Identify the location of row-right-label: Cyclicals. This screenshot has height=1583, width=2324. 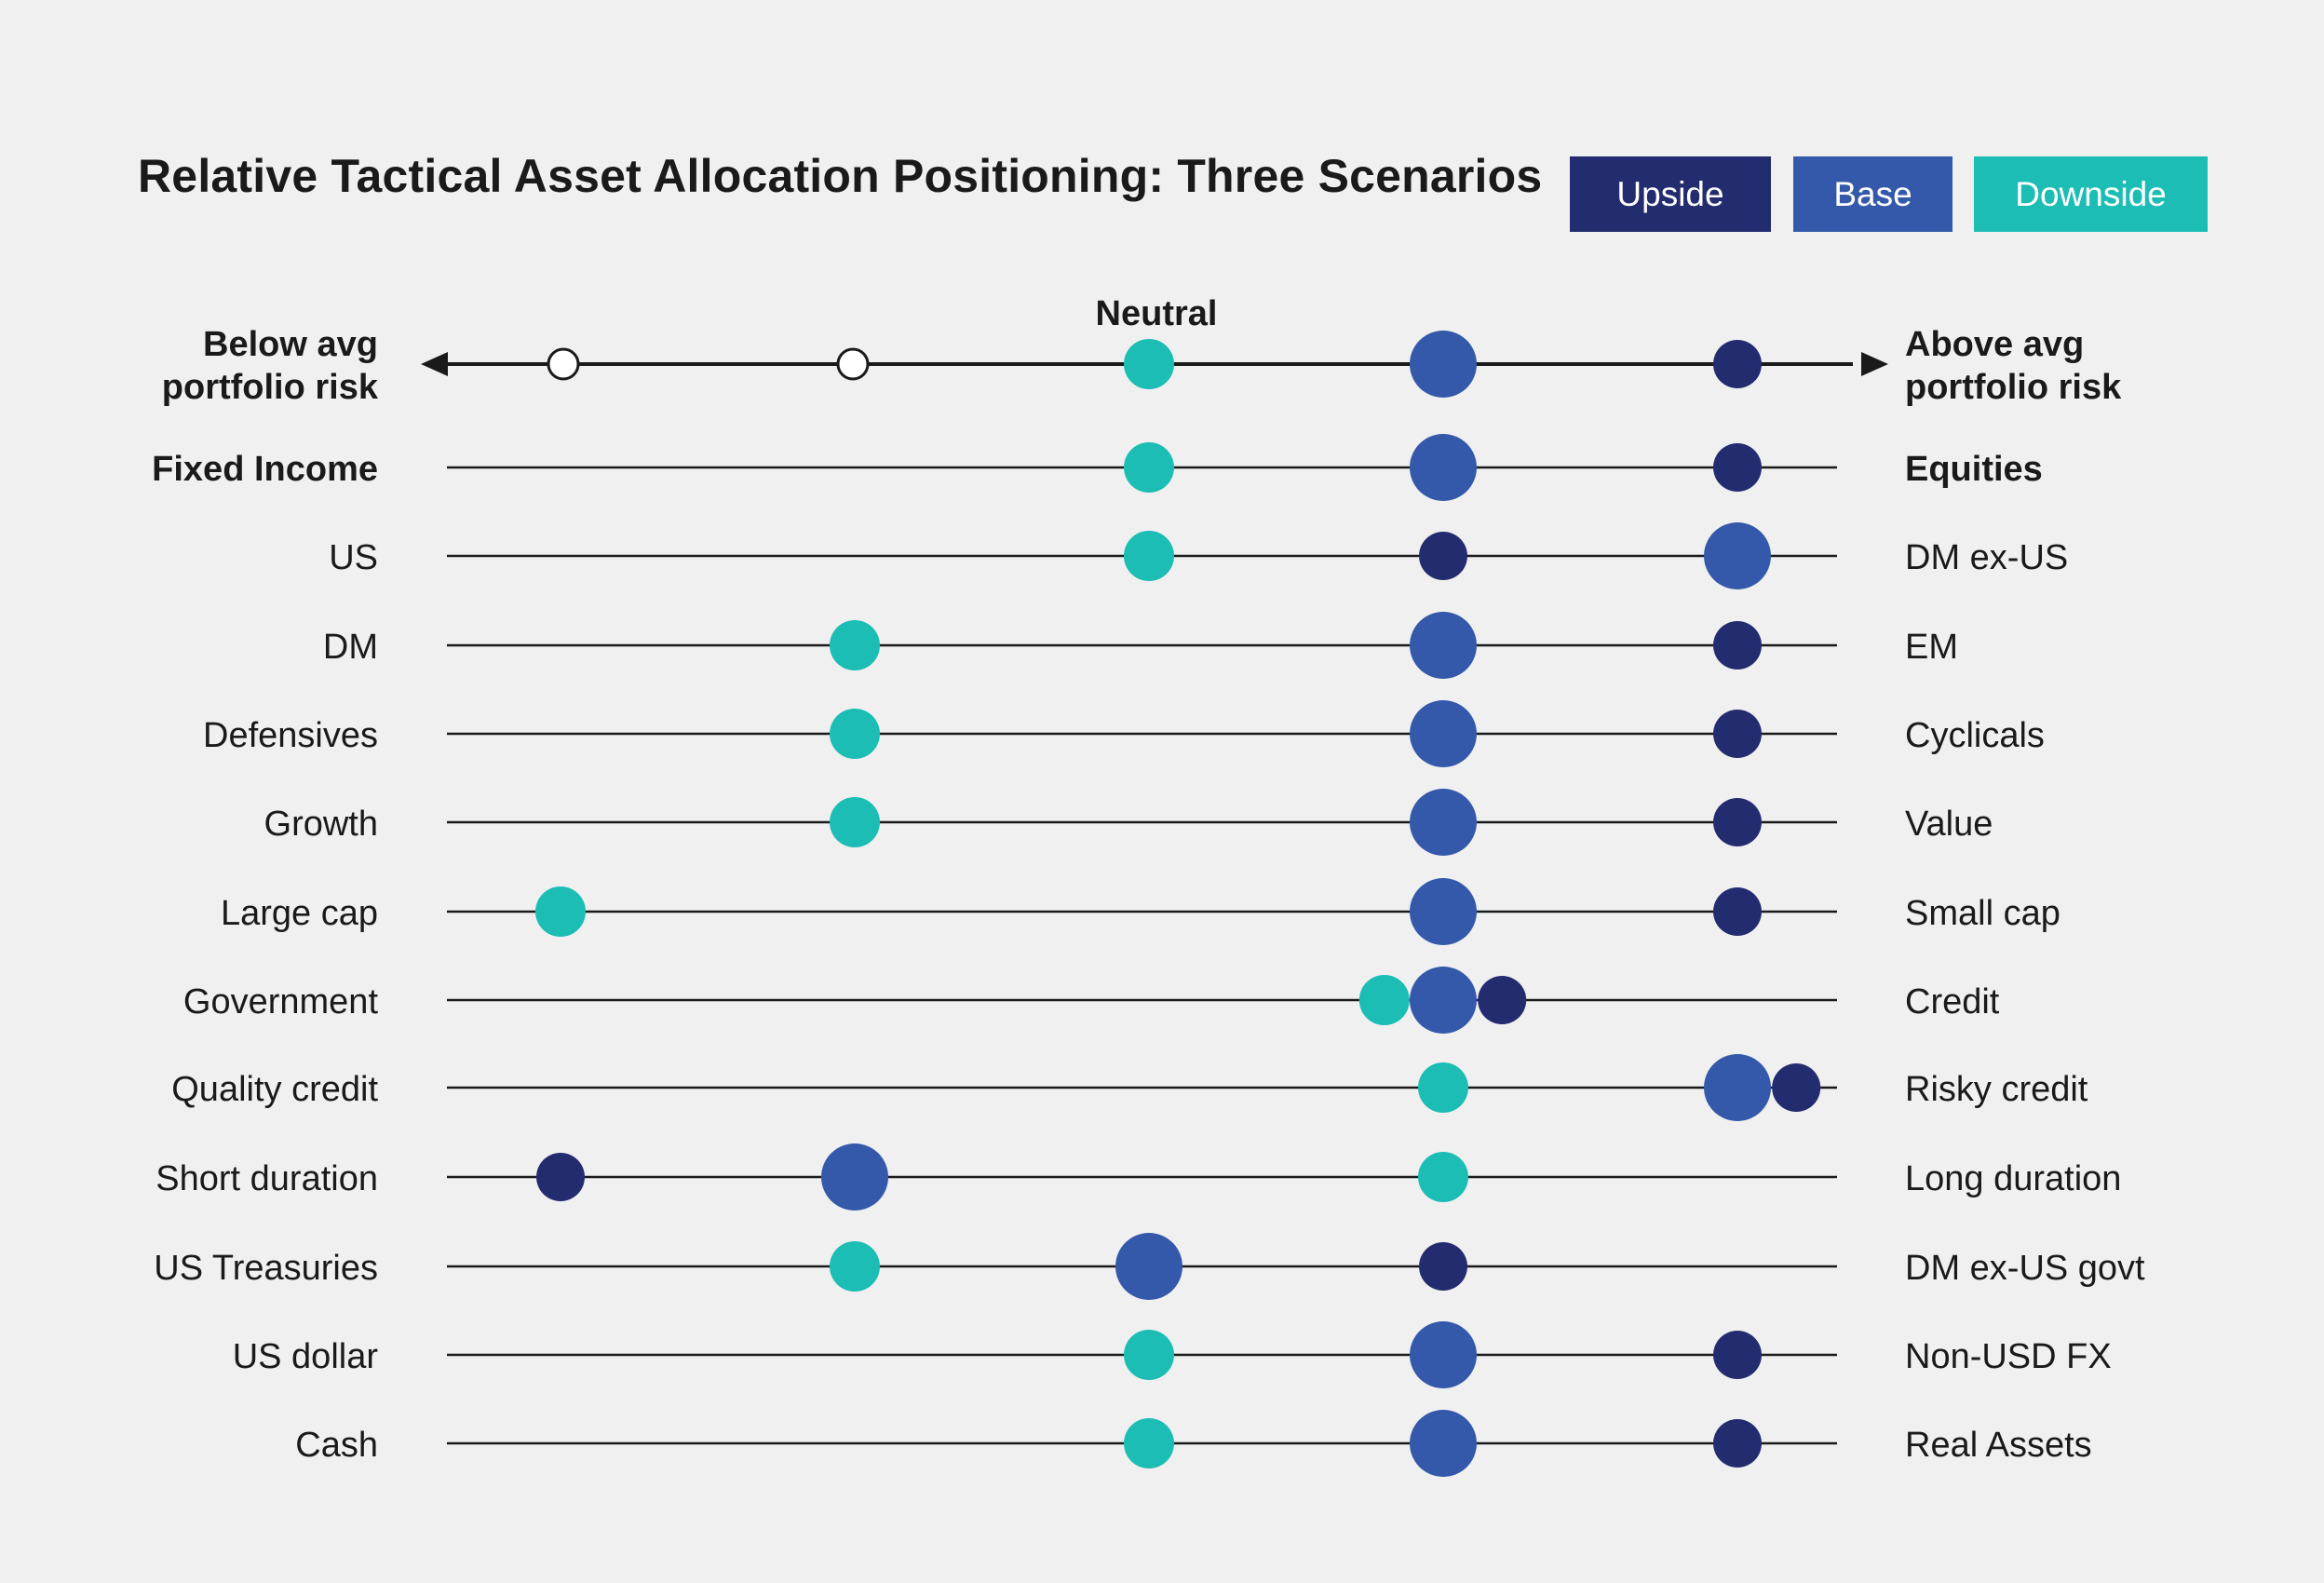
(1975, 735).